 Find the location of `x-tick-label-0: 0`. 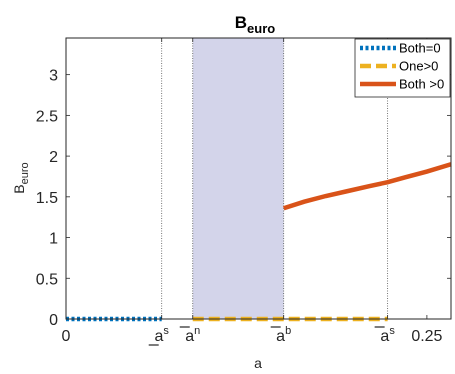

x-tick-label-0: 0 is located at coordinates (66, 336).